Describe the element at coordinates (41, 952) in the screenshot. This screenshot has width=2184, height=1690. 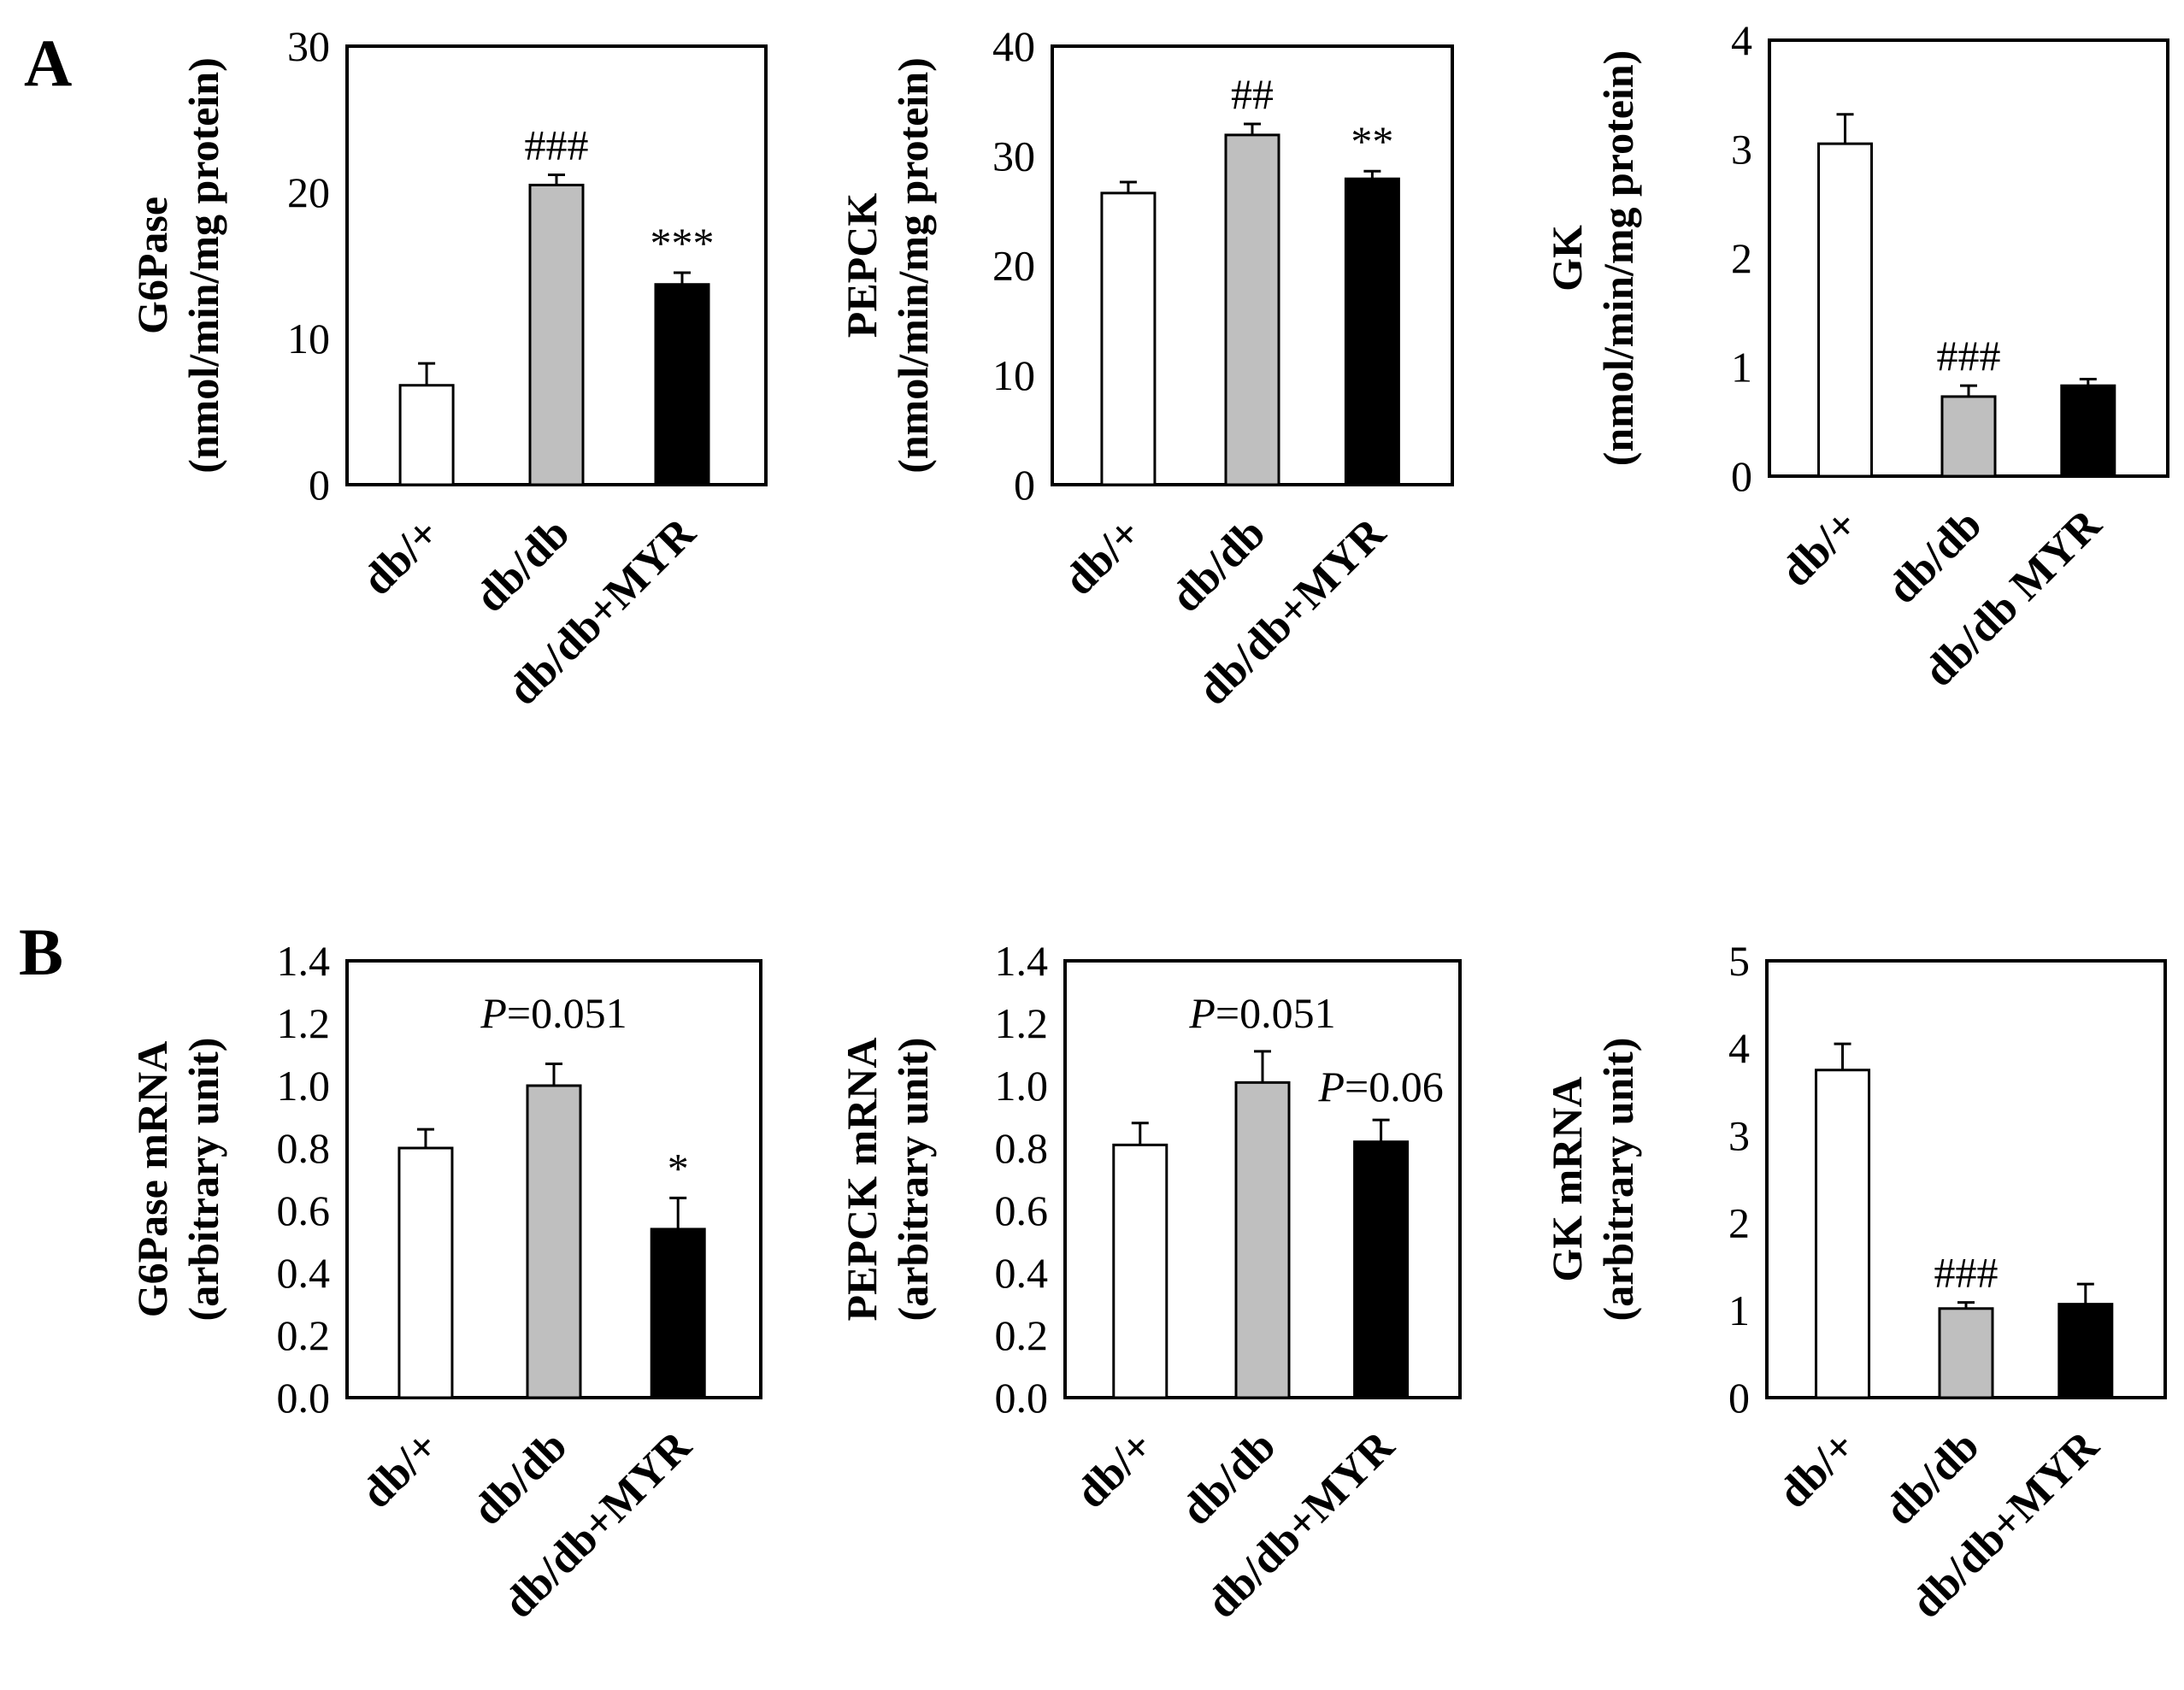
I see `panel-label-b: B` at that location.